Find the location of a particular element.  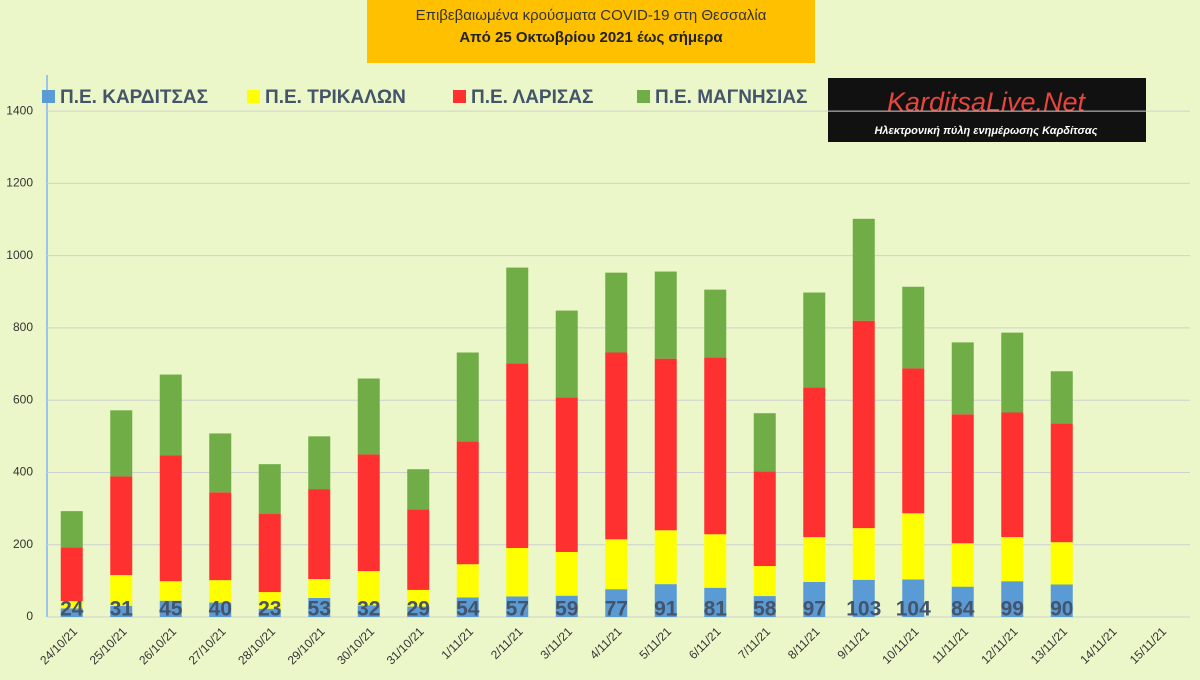

legend-label: Π.Ε. ΛΑΡΙΣΑΣ is located at coordinates (532, 97).